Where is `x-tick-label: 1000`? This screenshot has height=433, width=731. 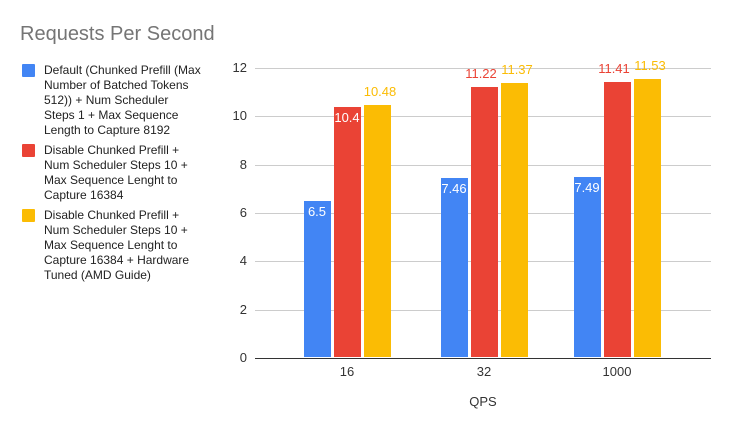 x-tick-label: 1000 is located at coordinates (617, 371).